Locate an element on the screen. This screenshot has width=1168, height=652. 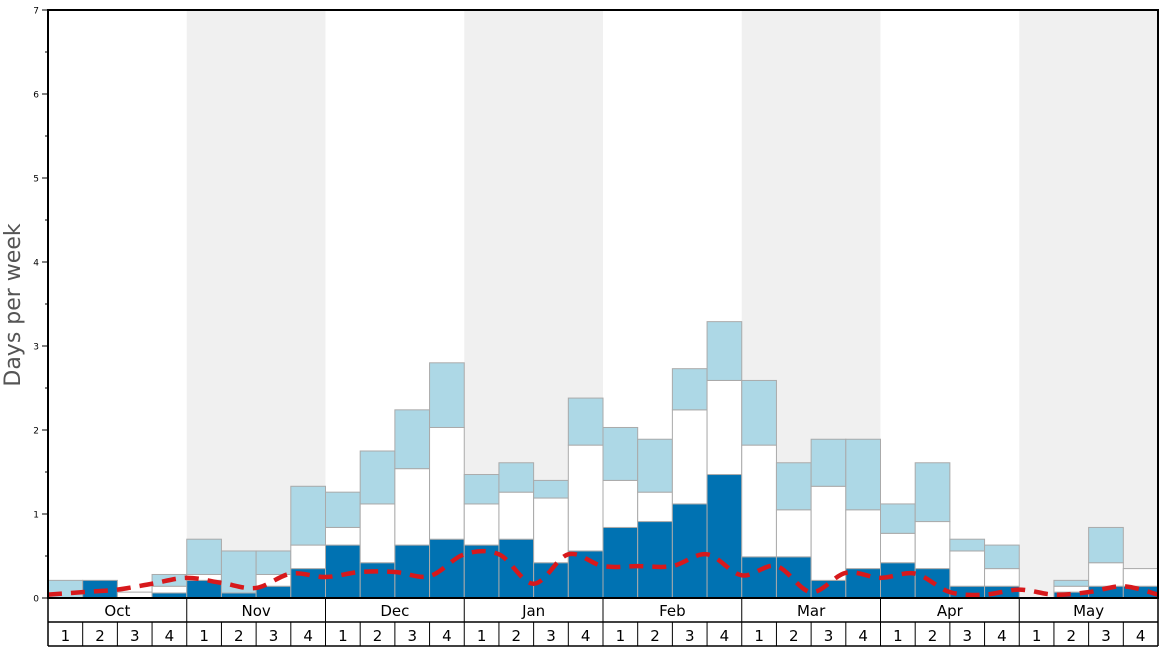
month-label: May is located at coordinates (1088, 611).